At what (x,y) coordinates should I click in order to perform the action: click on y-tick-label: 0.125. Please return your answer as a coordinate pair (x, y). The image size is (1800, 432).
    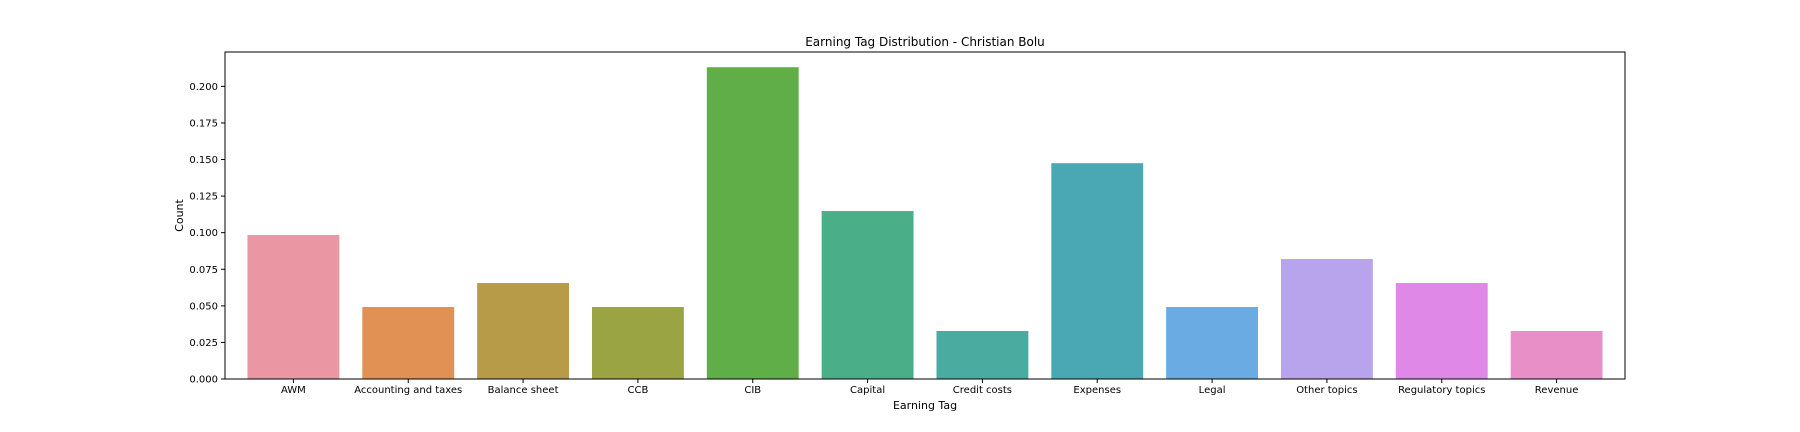
    Looking at the image, I should click on (203, 197).